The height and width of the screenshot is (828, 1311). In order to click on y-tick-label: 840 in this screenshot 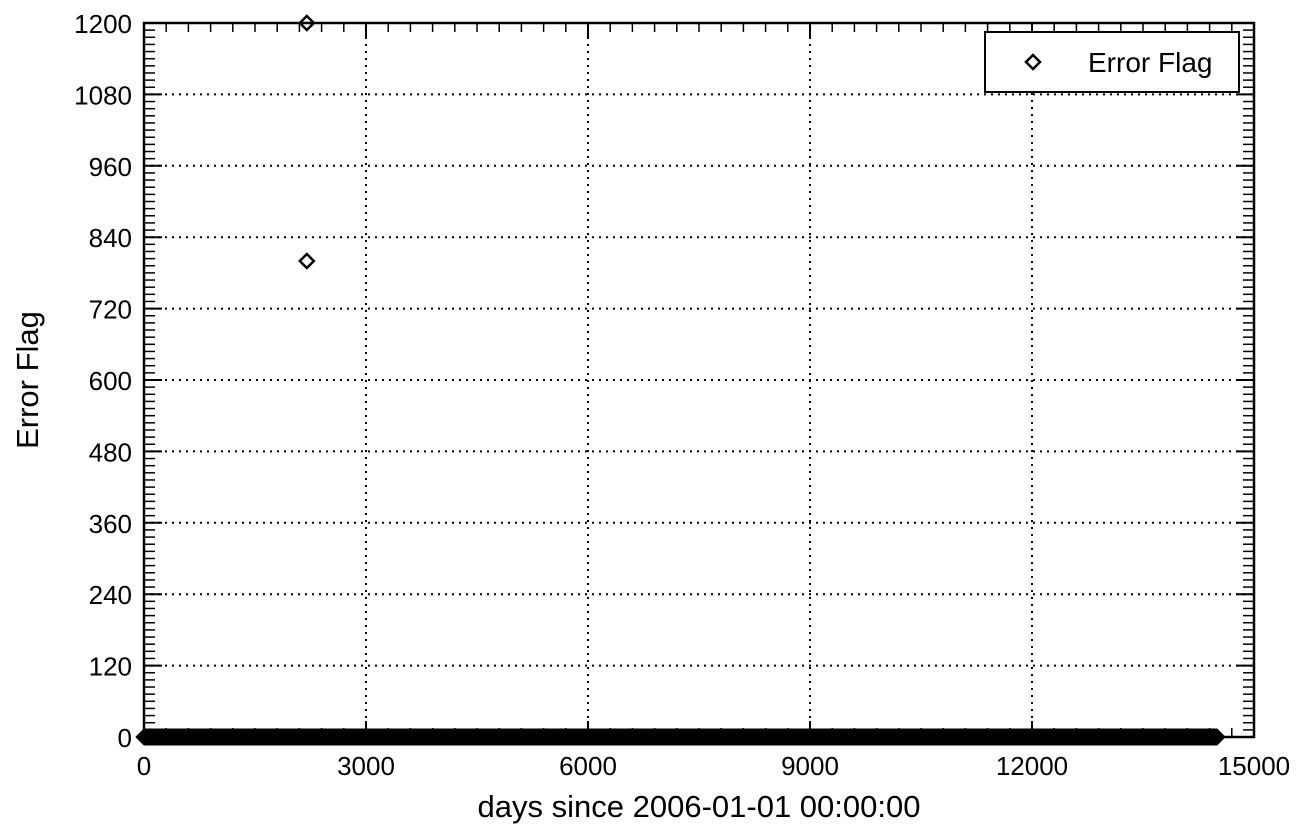, I will do `click(110, 238)`.